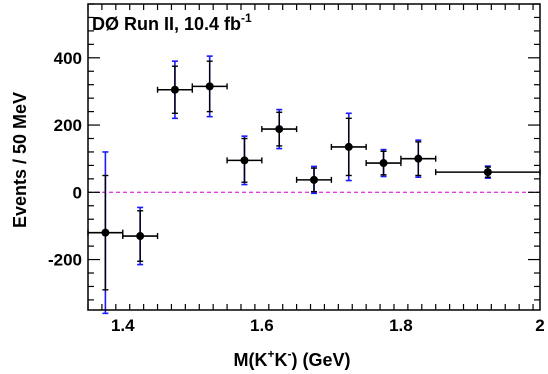 This screenshot has width=548, height=374. I want to click on x-axis-label: M(K+K-) (GeV), so click(291, 358).